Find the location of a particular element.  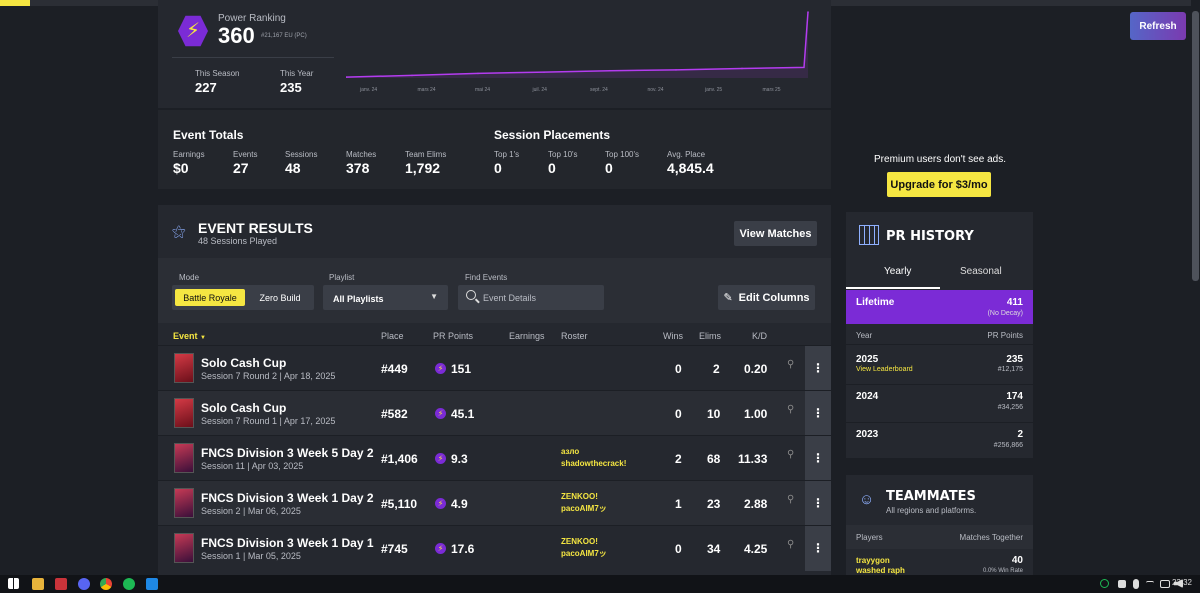

lifetime-label: Lifetime is located at coordinates (875, 302).